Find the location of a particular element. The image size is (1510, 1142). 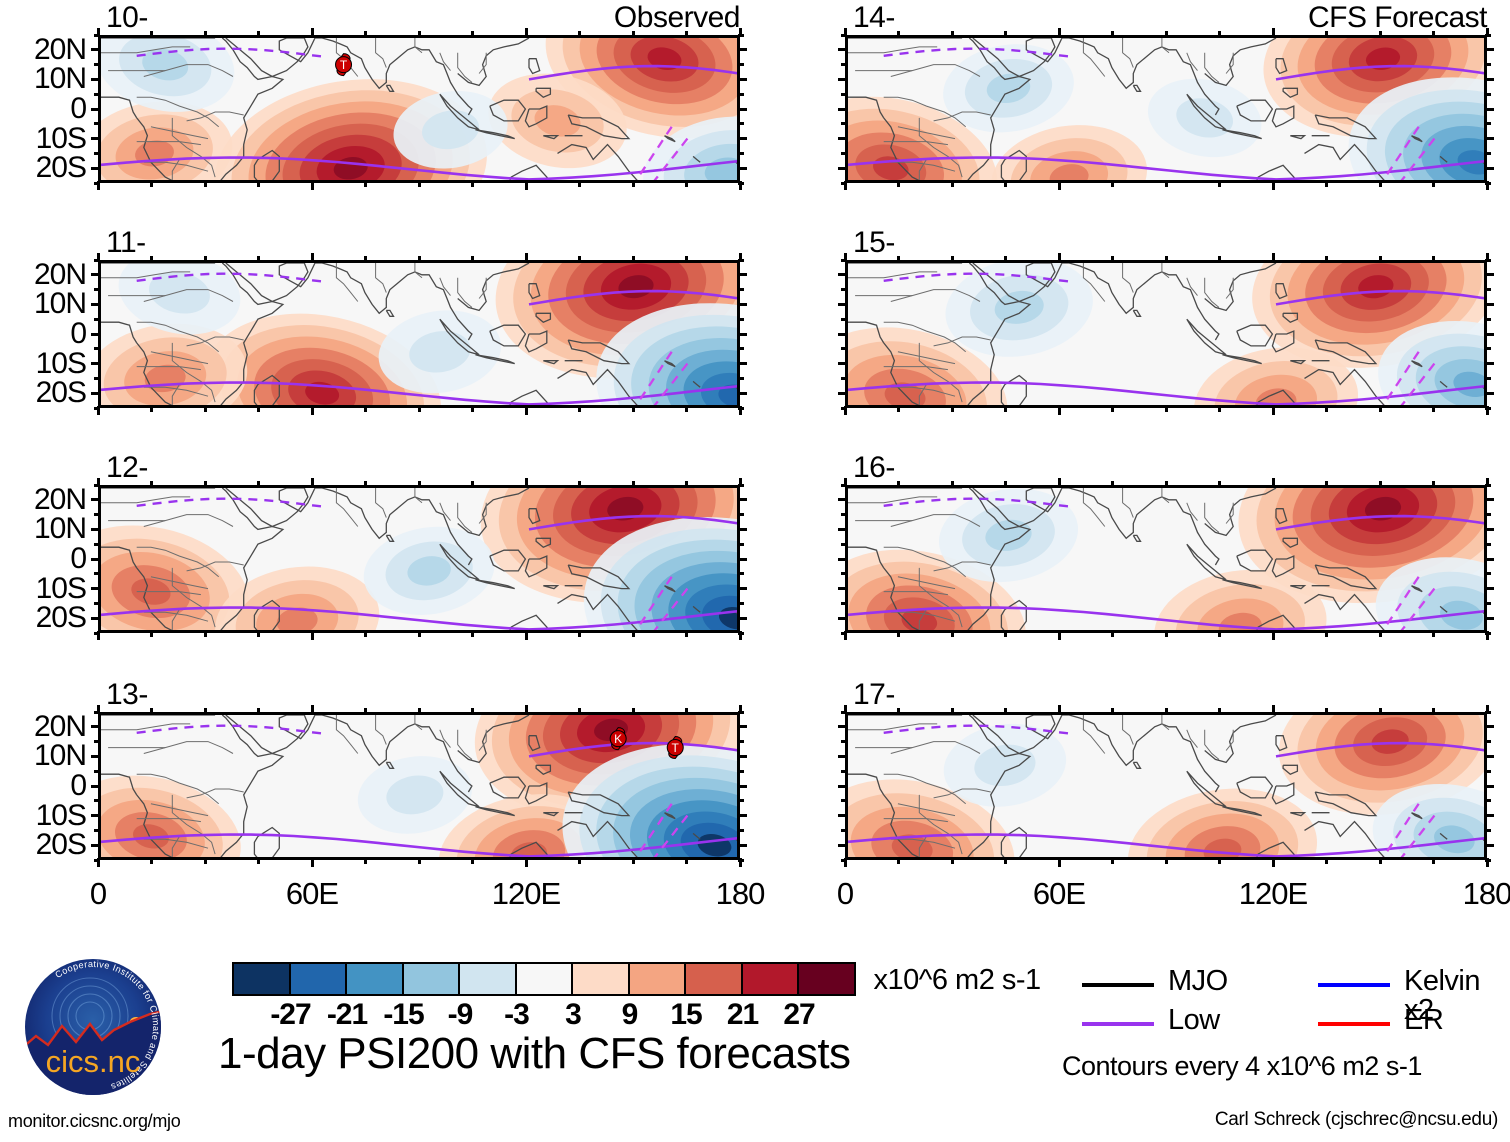

legend-label-er: ER is located at coordinates (1424, 1020).